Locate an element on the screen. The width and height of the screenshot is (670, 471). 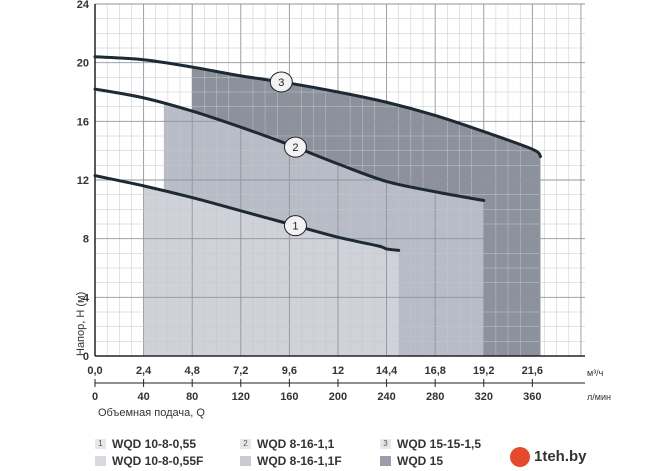
x-tick-label-bottom: 0 is located at coordinates (95, 397).